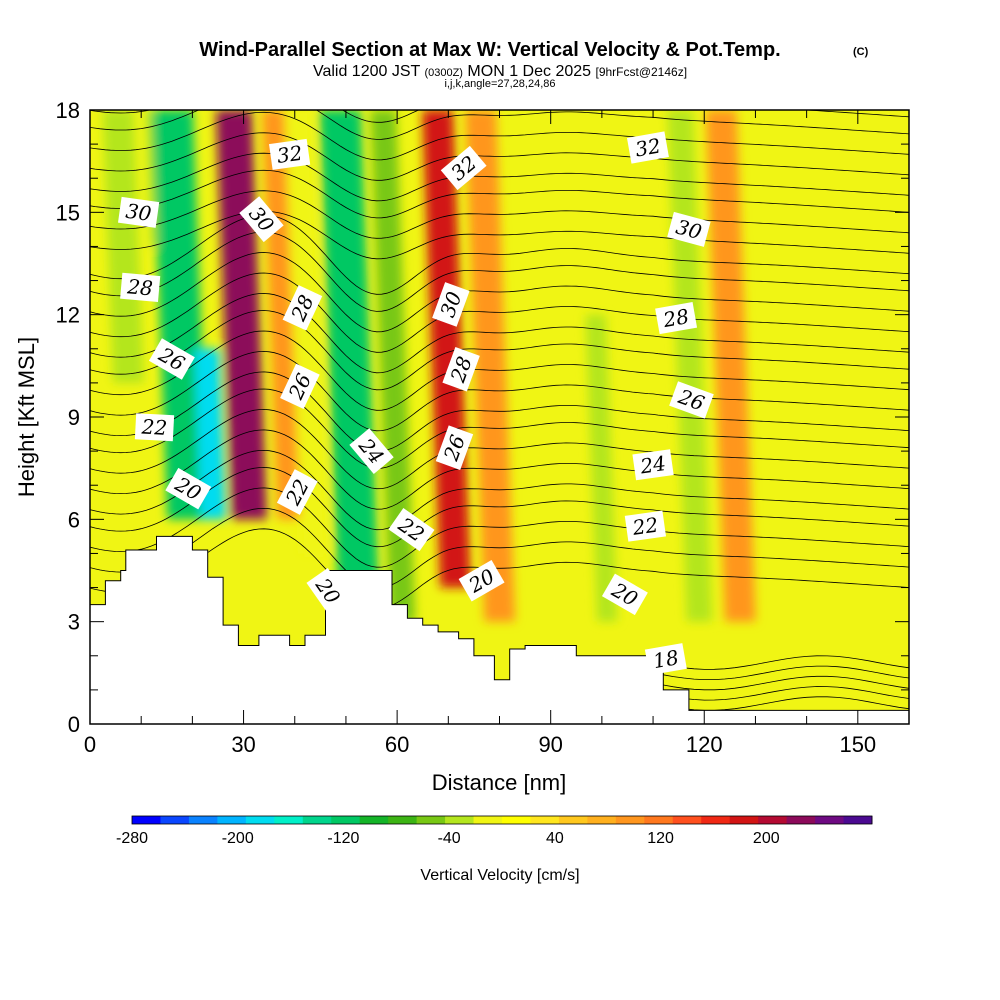 This screenshot has height=1000, width=1000. Describe the element at coordinates (74, 724) in the screenshot. I see `y-tick-label: 0` at that location.